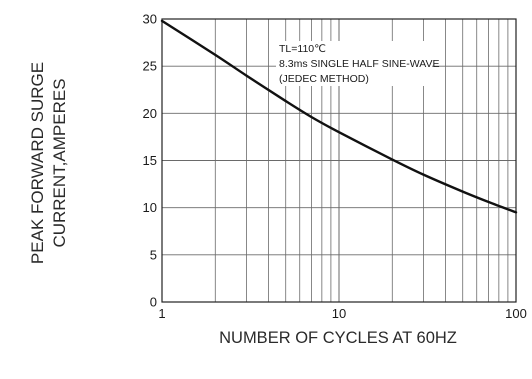 This screenshot has height=379, width=532. I want to click on y-axis-label: PEAK FORWARD SURGE CURRENT,AMPERES, so click(48, 163).